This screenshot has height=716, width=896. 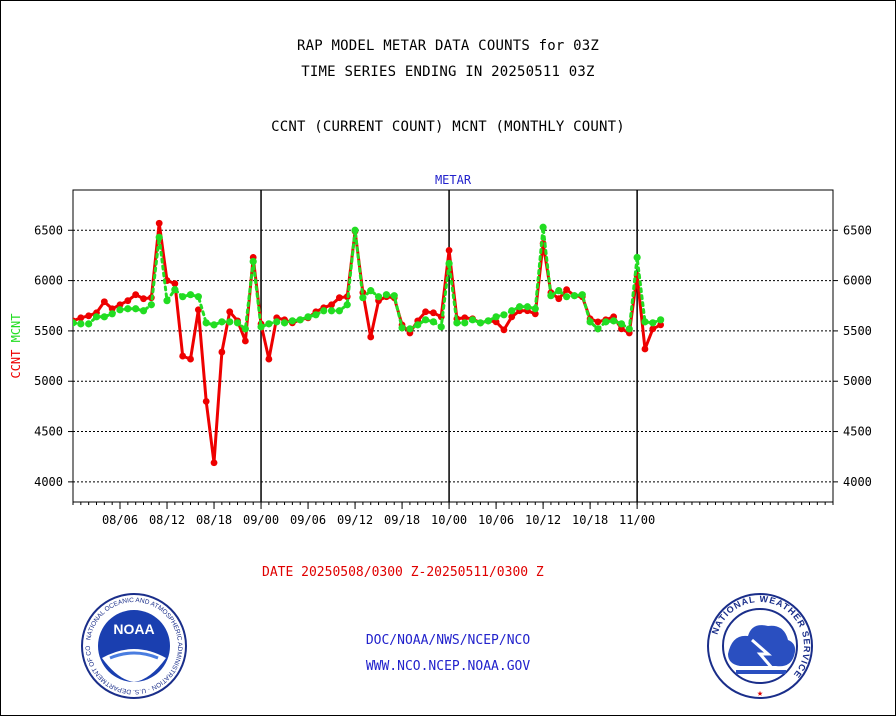 I want to click on url-line: WWW.NCO.NCEP.NOAA.GOV, so click(x=448, y=666).